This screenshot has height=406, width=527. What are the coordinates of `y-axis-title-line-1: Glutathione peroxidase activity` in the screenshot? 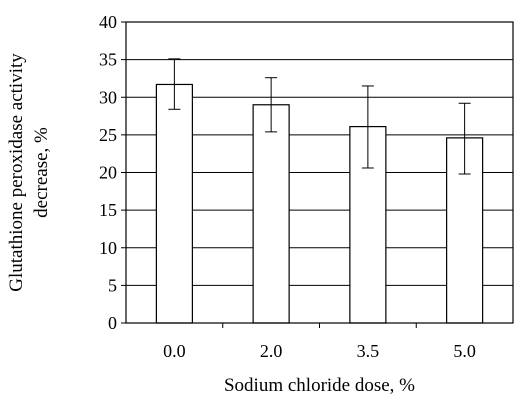 It's located at (16, 172).